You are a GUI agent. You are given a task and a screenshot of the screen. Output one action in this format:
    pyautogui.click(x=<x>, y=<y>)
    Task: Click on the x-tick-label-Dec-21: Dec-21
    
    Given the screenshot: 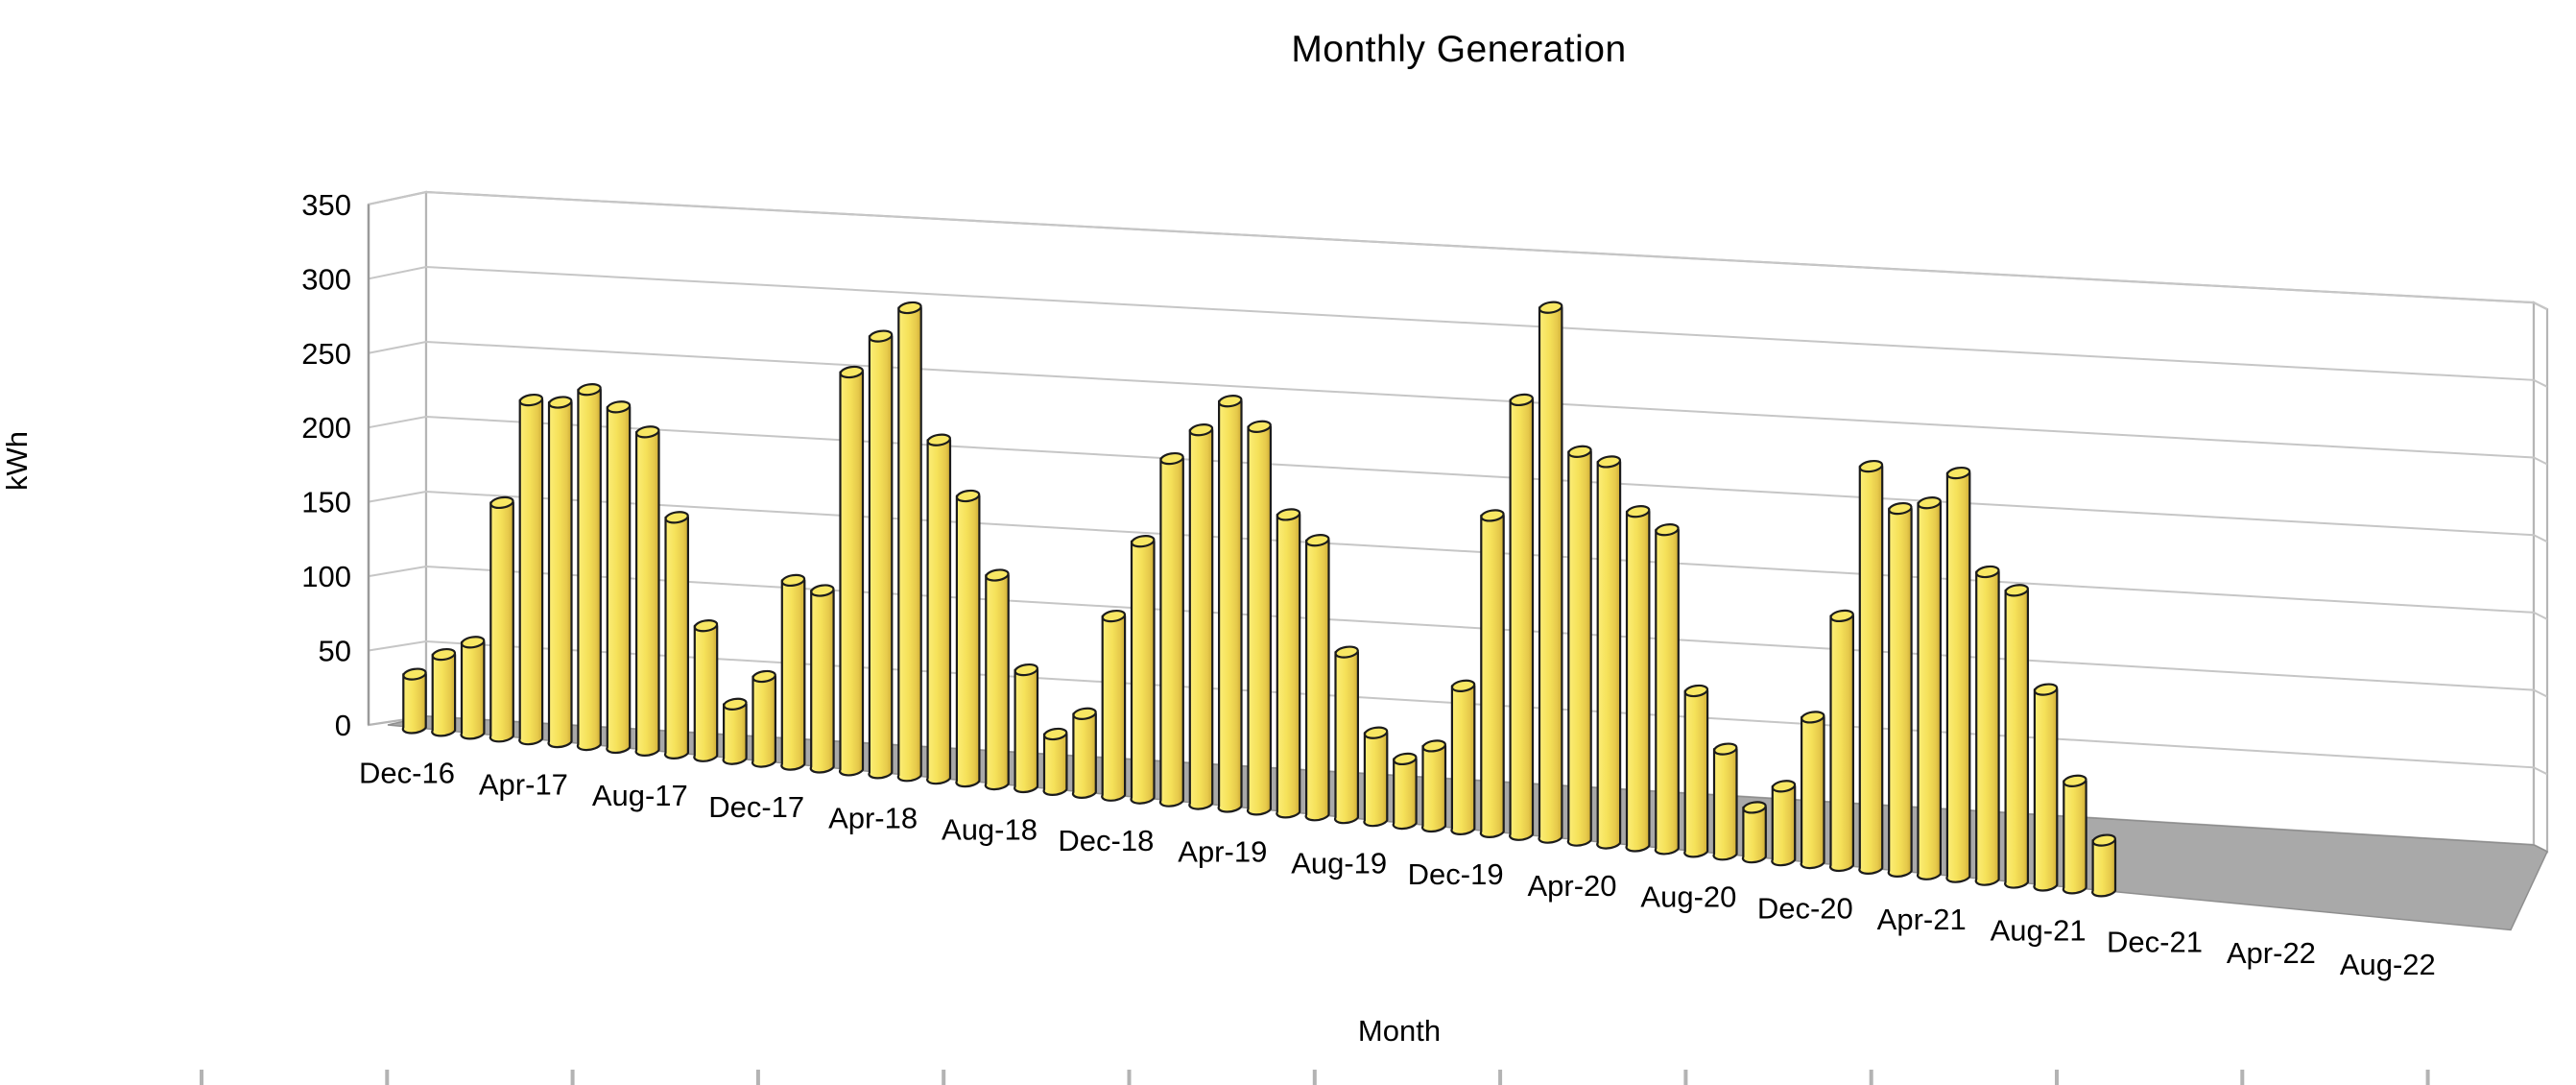 What is the action you would take?
    pyautogui.click(x=2155, y=941)
    